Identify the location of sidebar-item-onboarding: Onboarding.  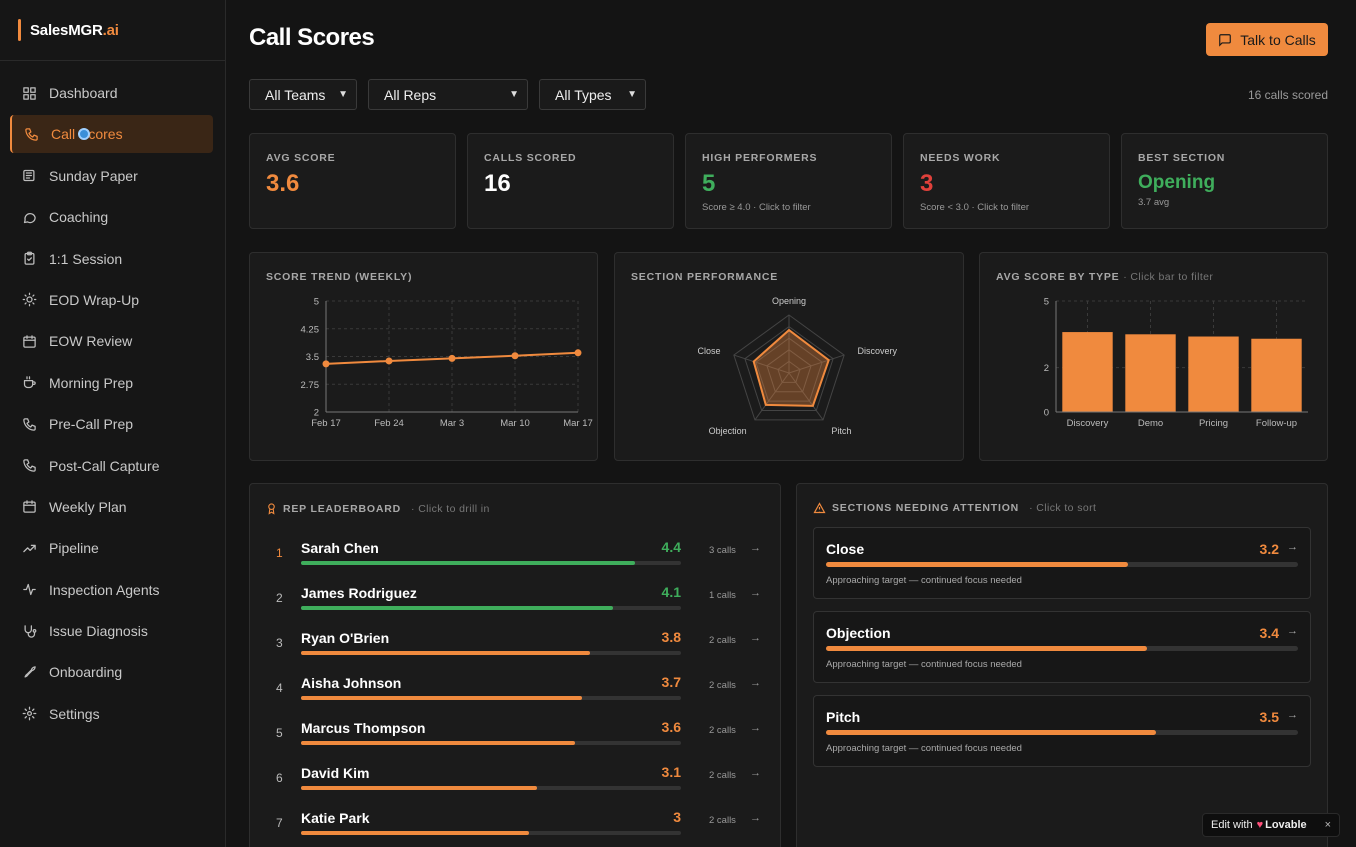
(111, 672).